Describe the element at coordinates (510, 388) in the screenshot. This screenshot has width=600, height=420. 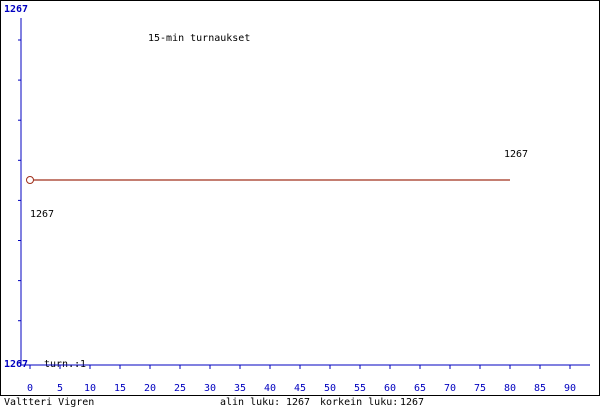
I see `x-tick-label: 80` at that location.